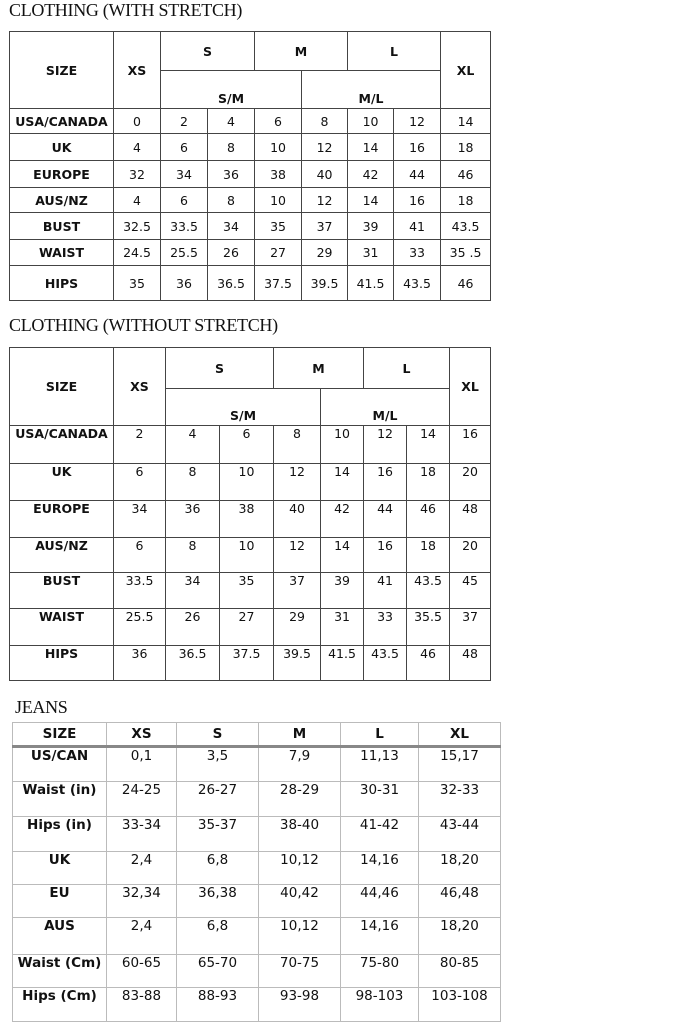 The height and width of the screenshot is (1024, 688). Describe the element at coordinates (137, 252) in the screenshot. I see `table-cell: 24.5` at that location.